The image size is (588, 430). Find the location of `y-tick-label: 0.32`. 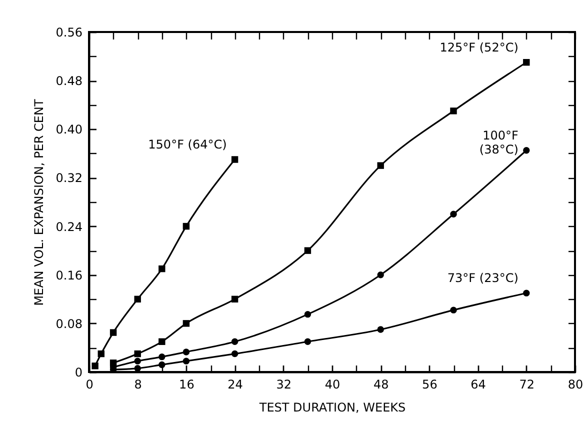

y-tick-label: 0.32 is located at coordinates (69, 178).